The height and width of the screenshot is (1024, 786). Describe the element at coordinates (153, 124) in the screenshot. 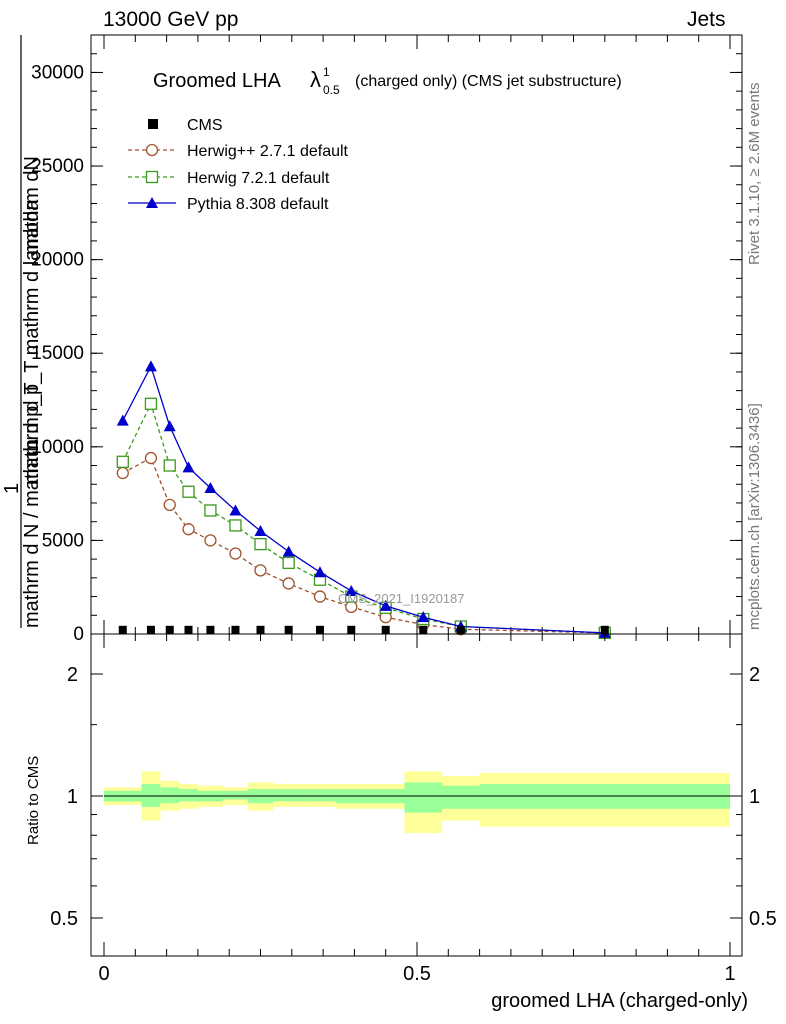

I see `legend-marker-cms` at that location.